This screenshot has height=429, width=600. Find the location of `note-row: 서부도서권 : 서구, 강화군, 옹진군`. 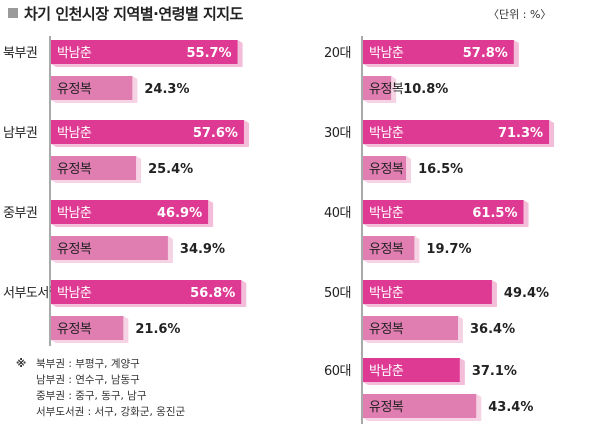

note-row: 서부도서권 : 서구, 강화군, 옹진군 is located at coordinates (100, 412).